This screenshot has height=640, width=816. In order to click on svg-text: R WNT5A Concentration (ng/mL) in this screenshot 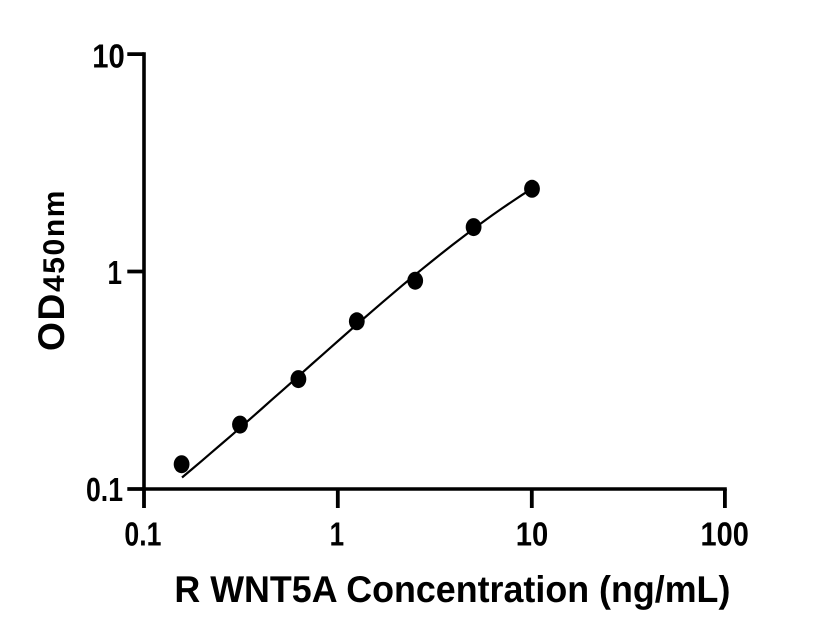, I will do `click(452, 589)`.